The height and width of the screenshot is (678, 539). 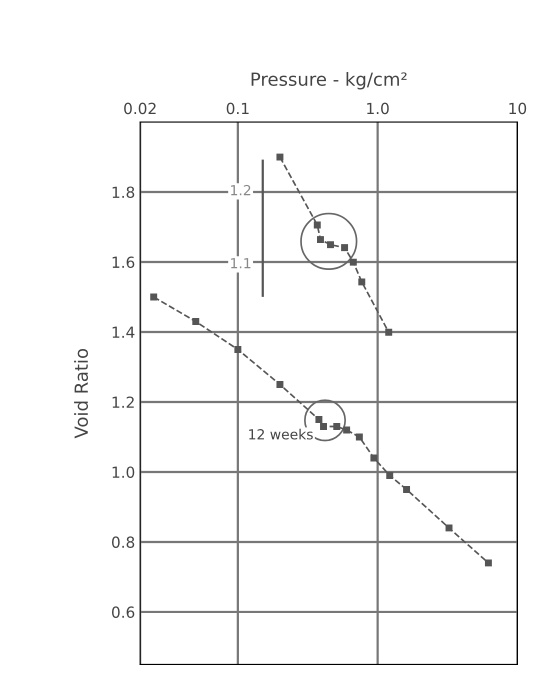 What do you see at coordinates (378, 108) in the screenshot?
I see `x-tick-label: 1.0` at bounding box center [378, 108].